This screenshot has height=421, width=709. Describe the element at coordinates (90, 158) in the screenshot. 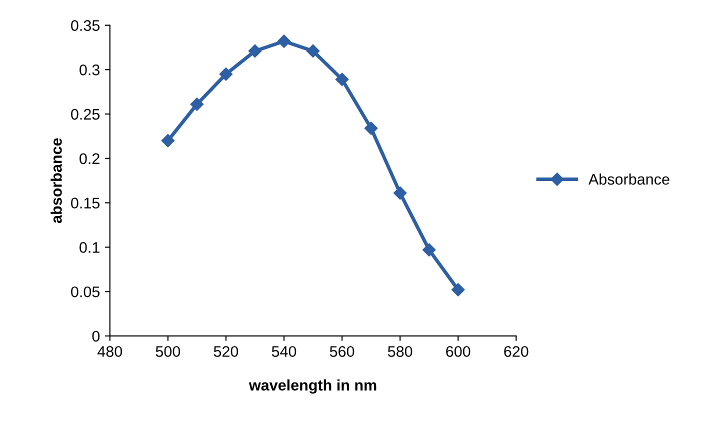

I see `y-tick-label: 0.2` at that location.